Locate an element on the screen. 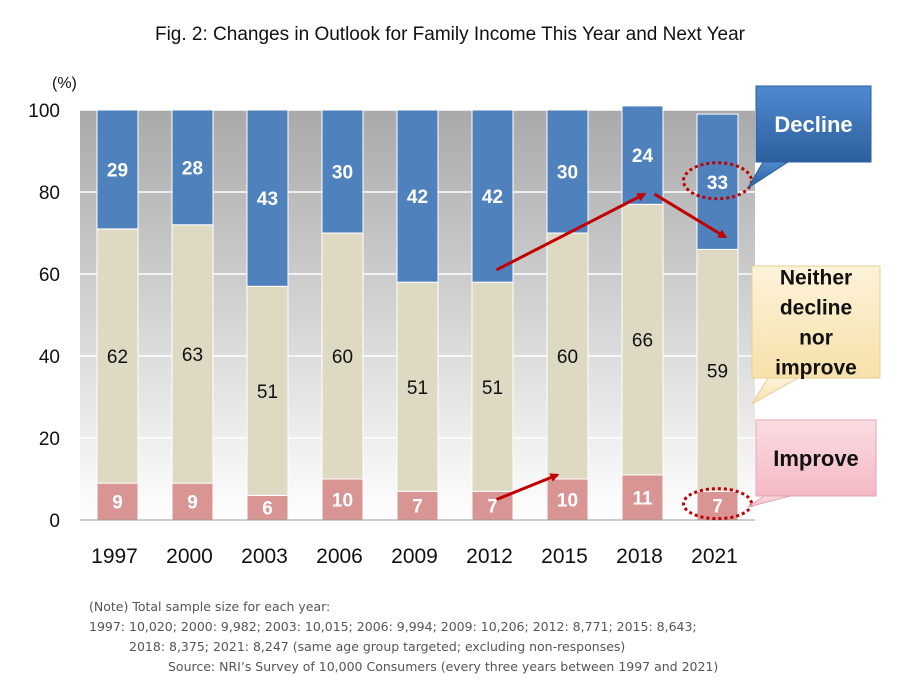 Image resolution: width=900 pixels, height=700 pixels. data-label-2000-segment-1: 63 is located at coordinates (192, 355).